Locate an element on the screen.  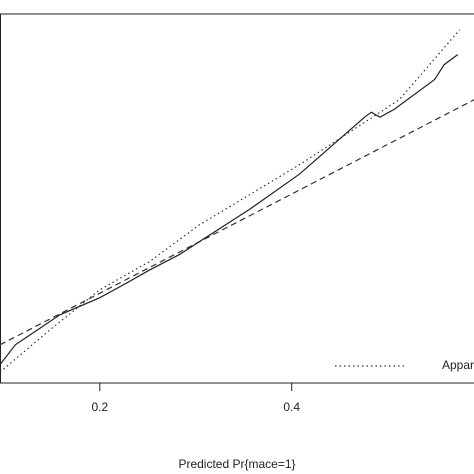
x-tick-label: 0.2 is located at coordinates (99, 407).